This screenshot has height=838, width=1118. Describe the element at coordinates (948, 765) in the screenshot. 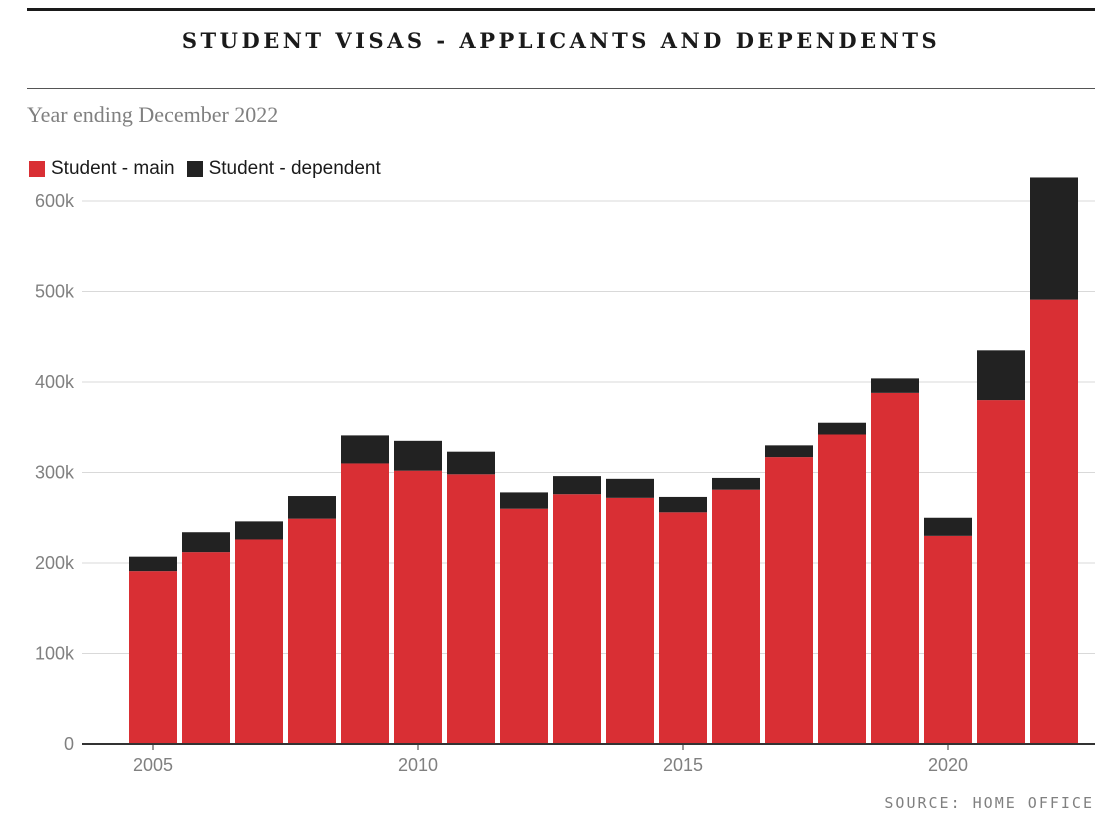

I see `x-tick-label: 2020` at that location.